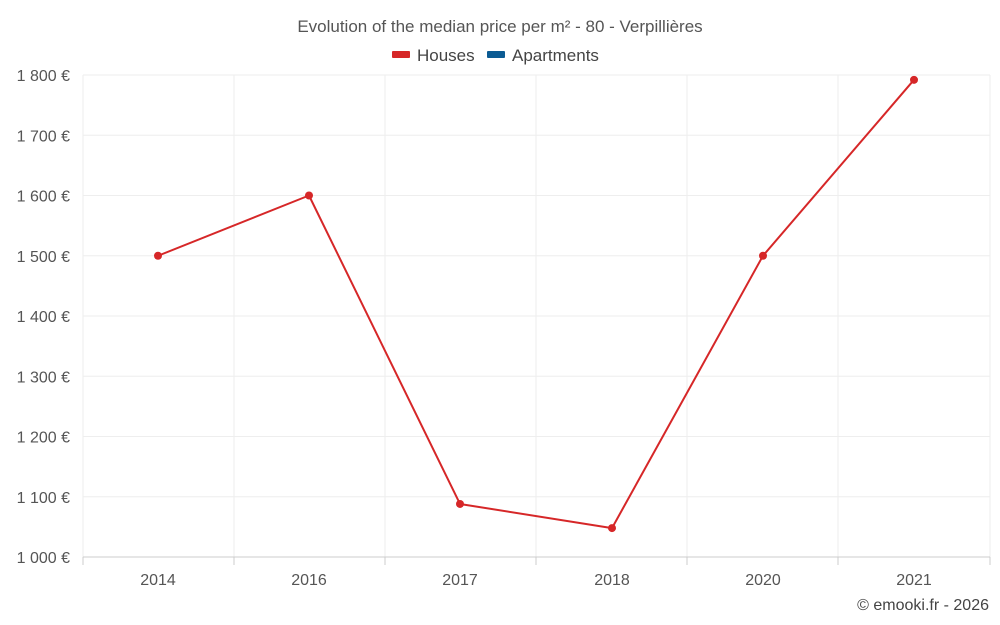 This screenshot has width=1000, height=625. What do you see at coordinates (43, 76) in the screenshot?
I see `y-tick-label: 1 800 €` at bounding box center [43, 76].